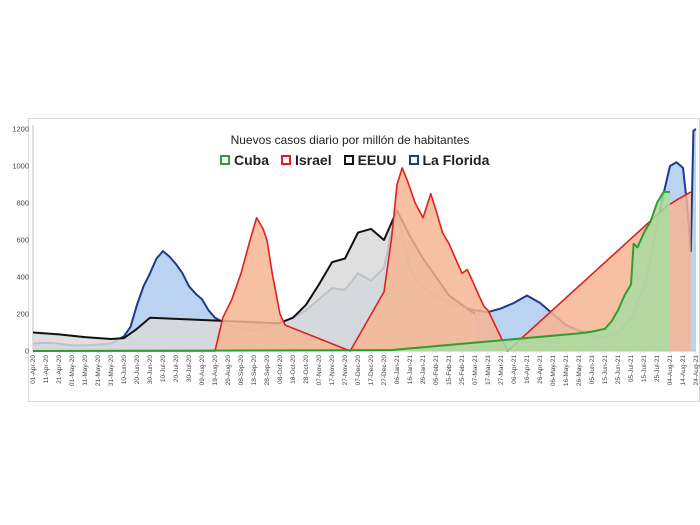 The height and width of the screenshot is (525, 700). I want to click on x-tick-label: 19-Aug-20, so click(215, 370).